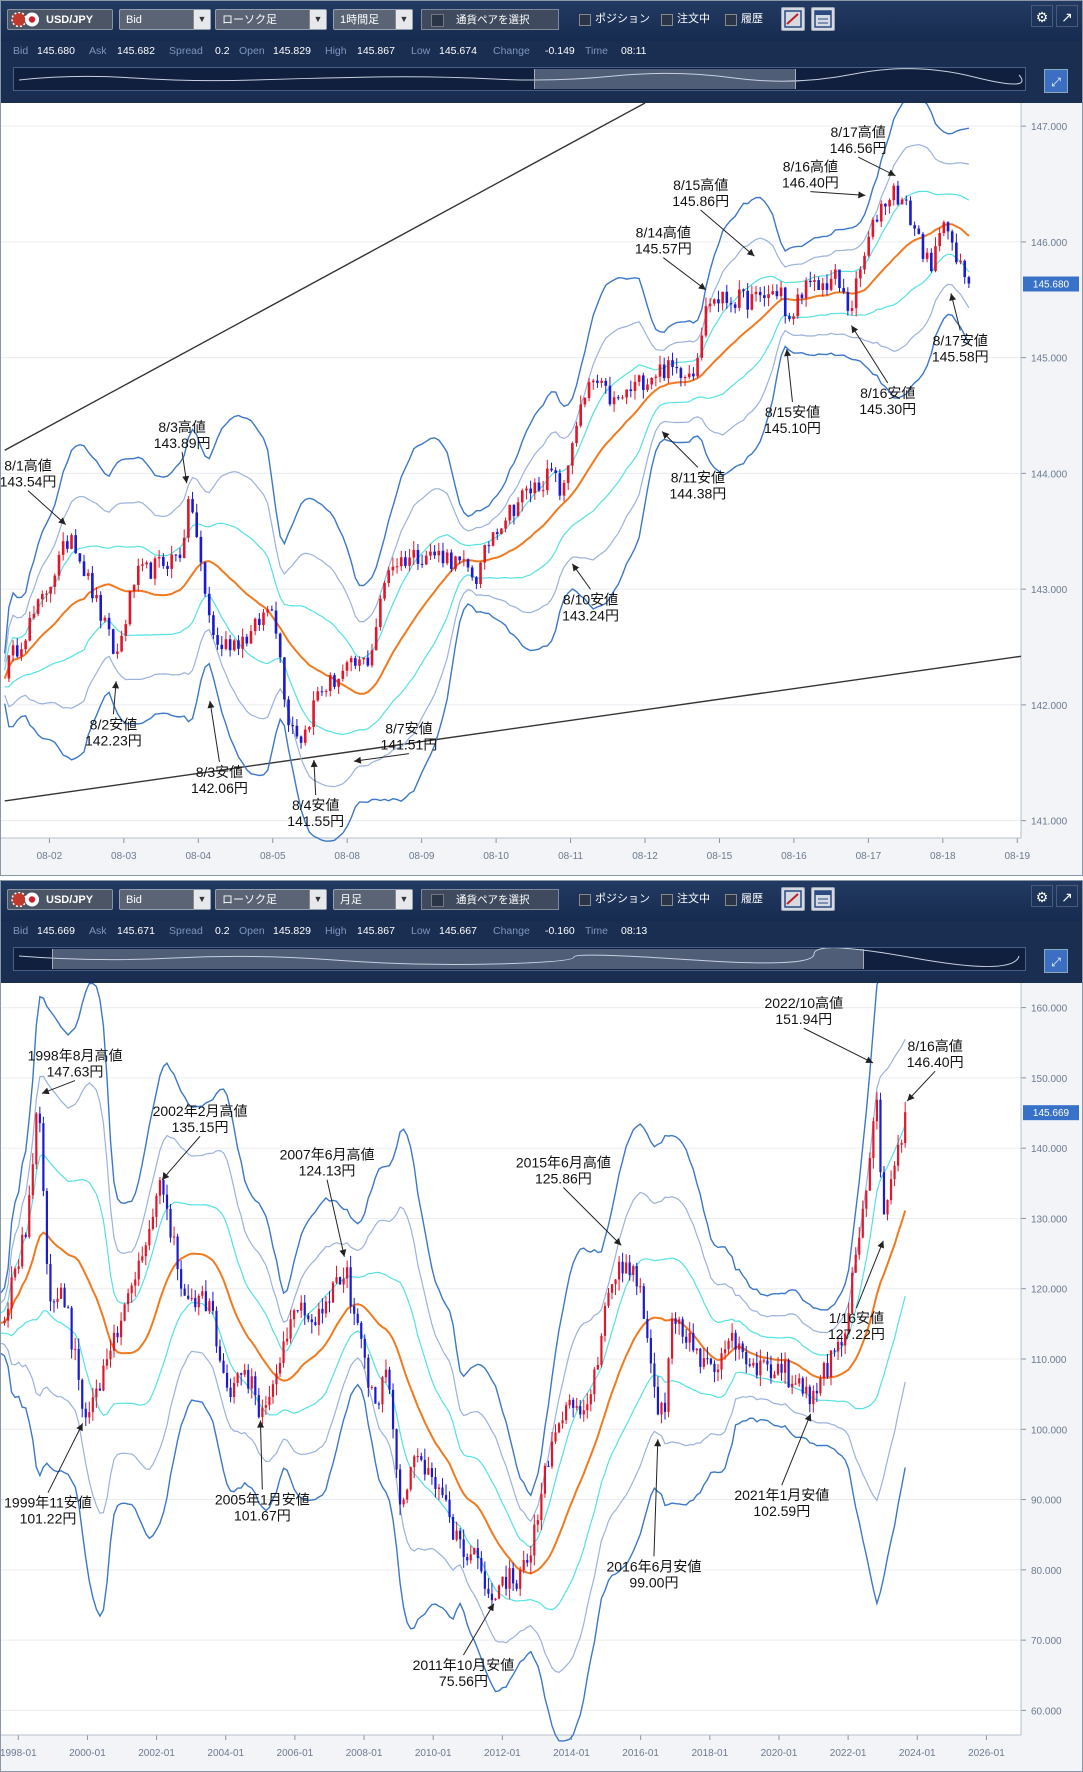 The width and height of the screenshot is (1083, 1772). Describe the element at coordinates (292, 51) in the screenshot. I see `open-value: 145.829` at that location.